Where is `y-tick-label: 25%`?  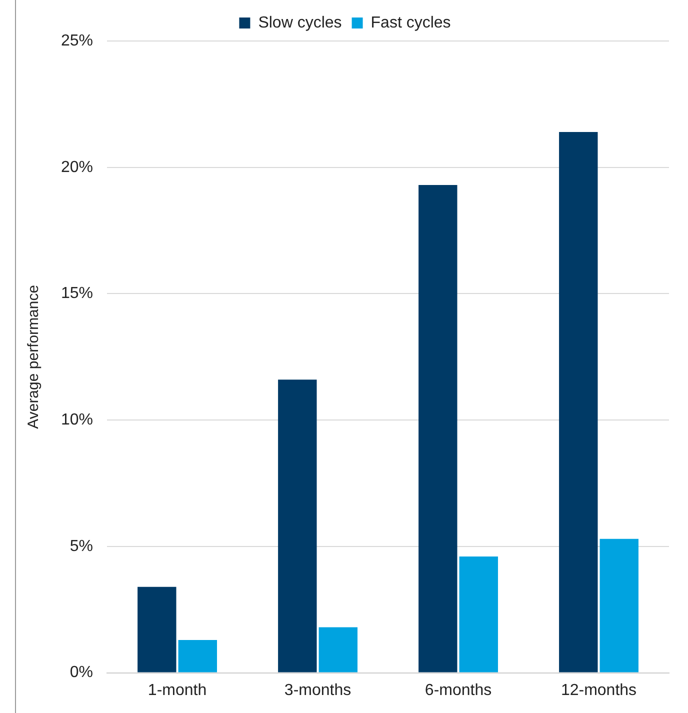
y-tick-label: 25% is located at coordinates (77, 41).